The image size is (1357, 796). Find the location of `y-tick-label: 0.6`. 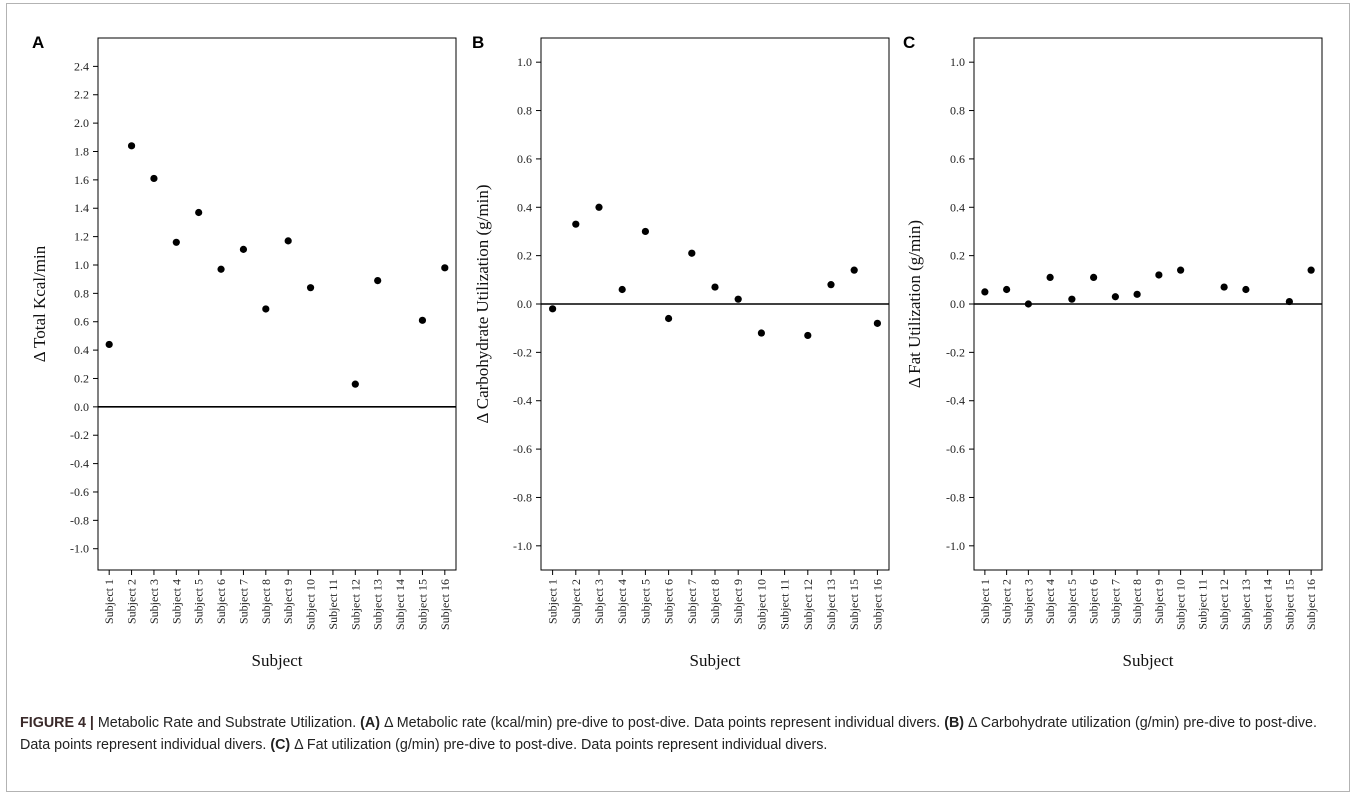

y-tick-label: 0.6 is located at coordinates (957, 159).